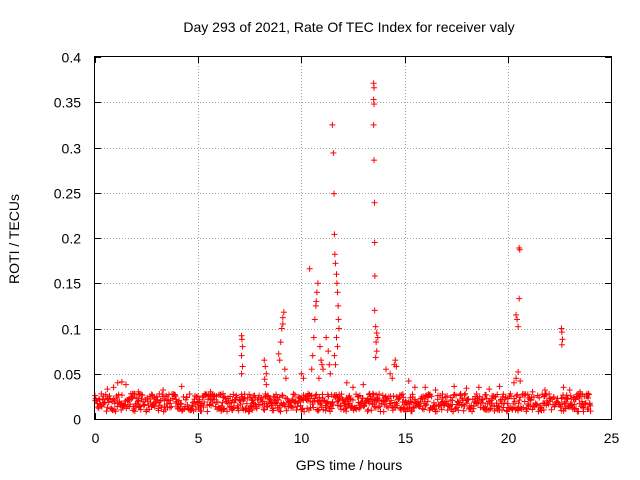 The height and width of the screenshot is (480, 640). I want to click on y-tick-label: 0.05, so click(67, 375).